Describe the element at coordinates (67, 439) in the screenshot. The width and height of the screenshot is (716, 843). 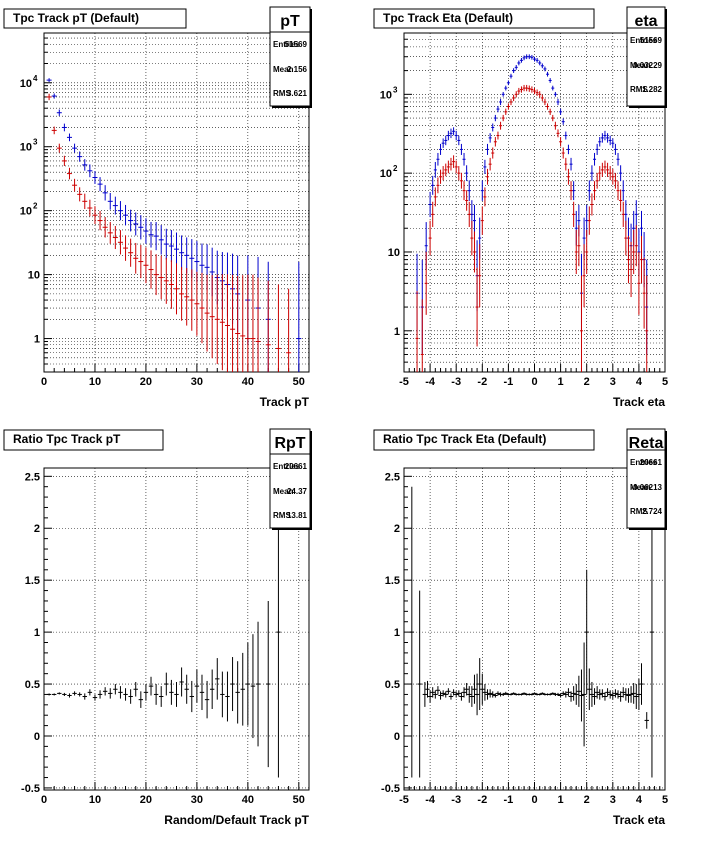
I see `chart-title: Ratio Tpc Track pT` at that location.